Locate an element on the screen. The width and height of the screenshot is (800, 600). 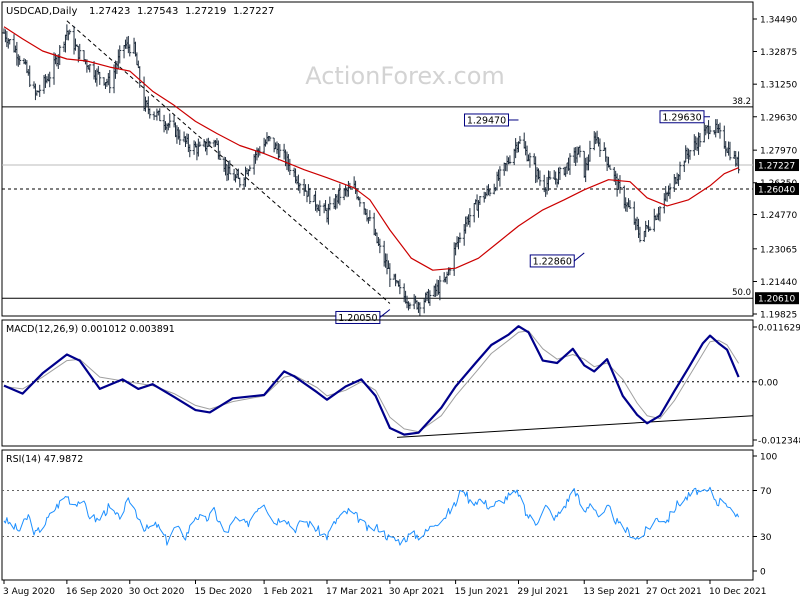
watermark: ActionForex.com is located at coordinates (405, 76).